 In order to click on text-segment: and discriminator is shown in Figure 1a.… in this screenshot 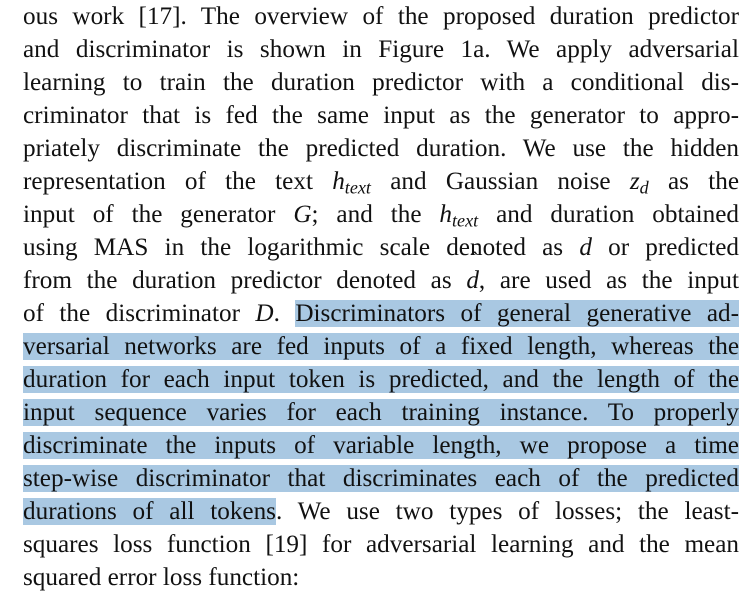, I will do `click(381, 49)`.